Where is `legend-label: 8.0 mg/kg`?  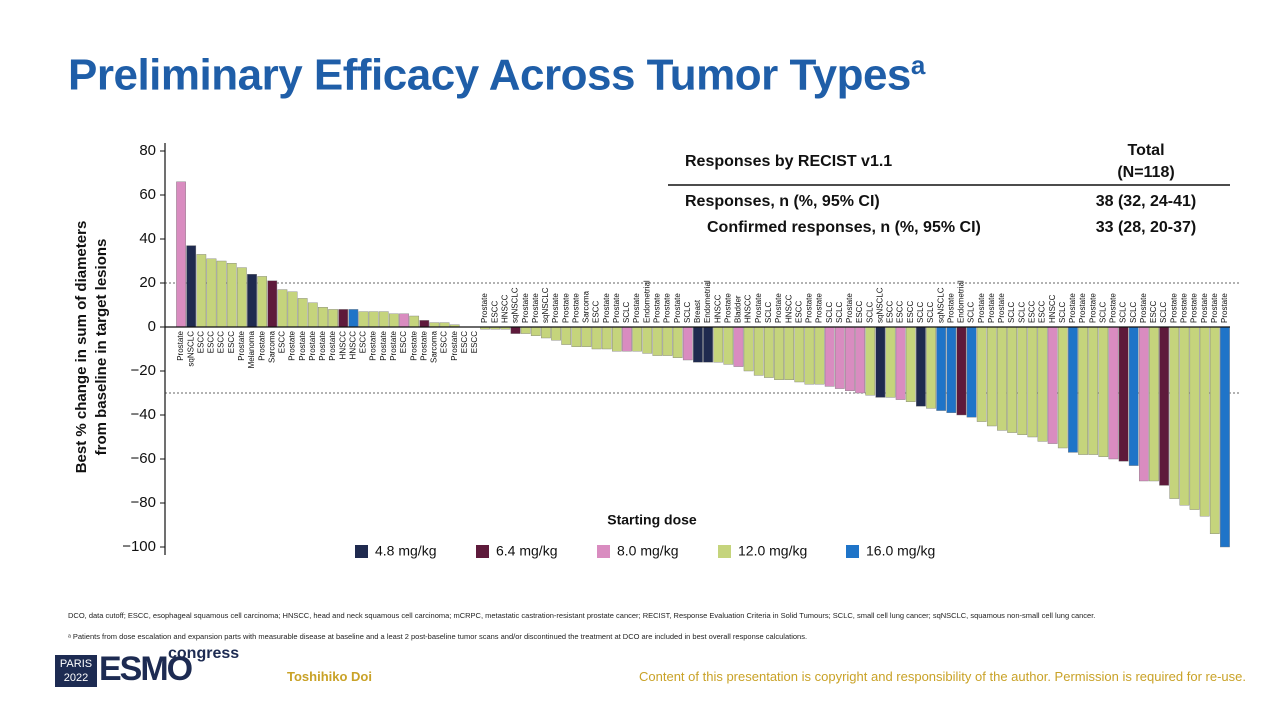 legend-label: 8.0 mg/kg is located at coordinates (647, 551).